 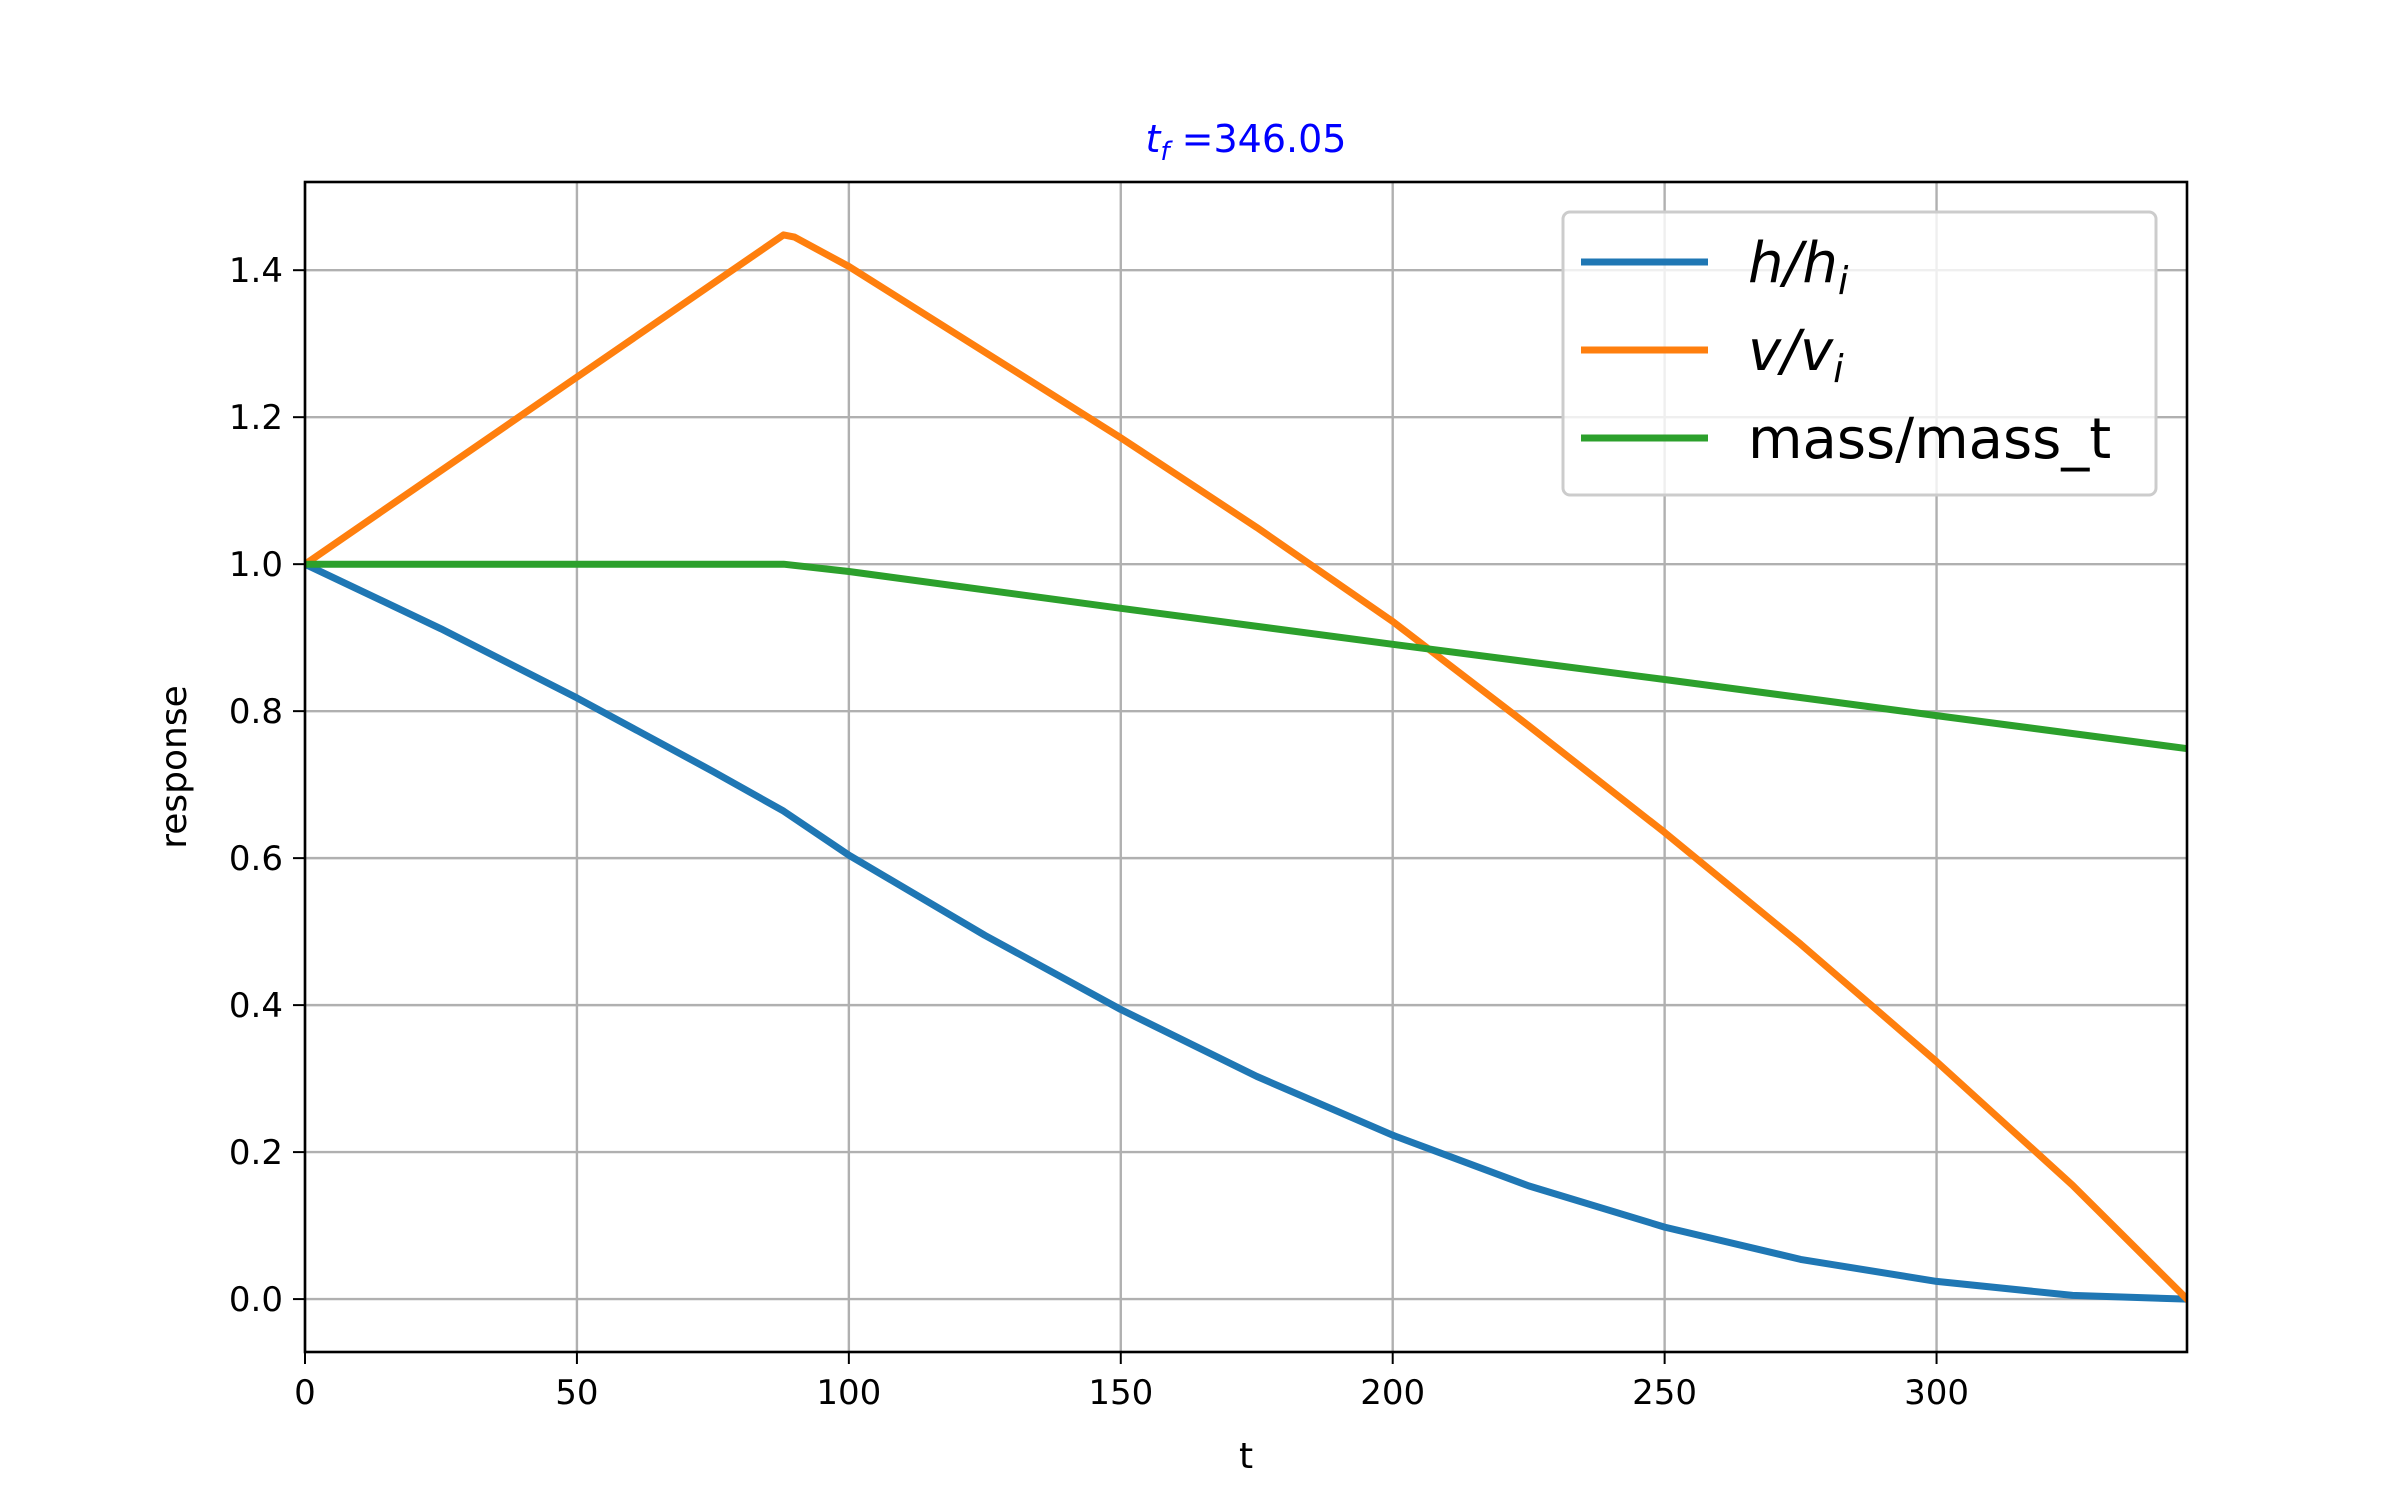 What do you see at coordinates (1120, 1393) in the screenshot?
I see `x-tick-label: 150` at bounding box center [1120, 1393].